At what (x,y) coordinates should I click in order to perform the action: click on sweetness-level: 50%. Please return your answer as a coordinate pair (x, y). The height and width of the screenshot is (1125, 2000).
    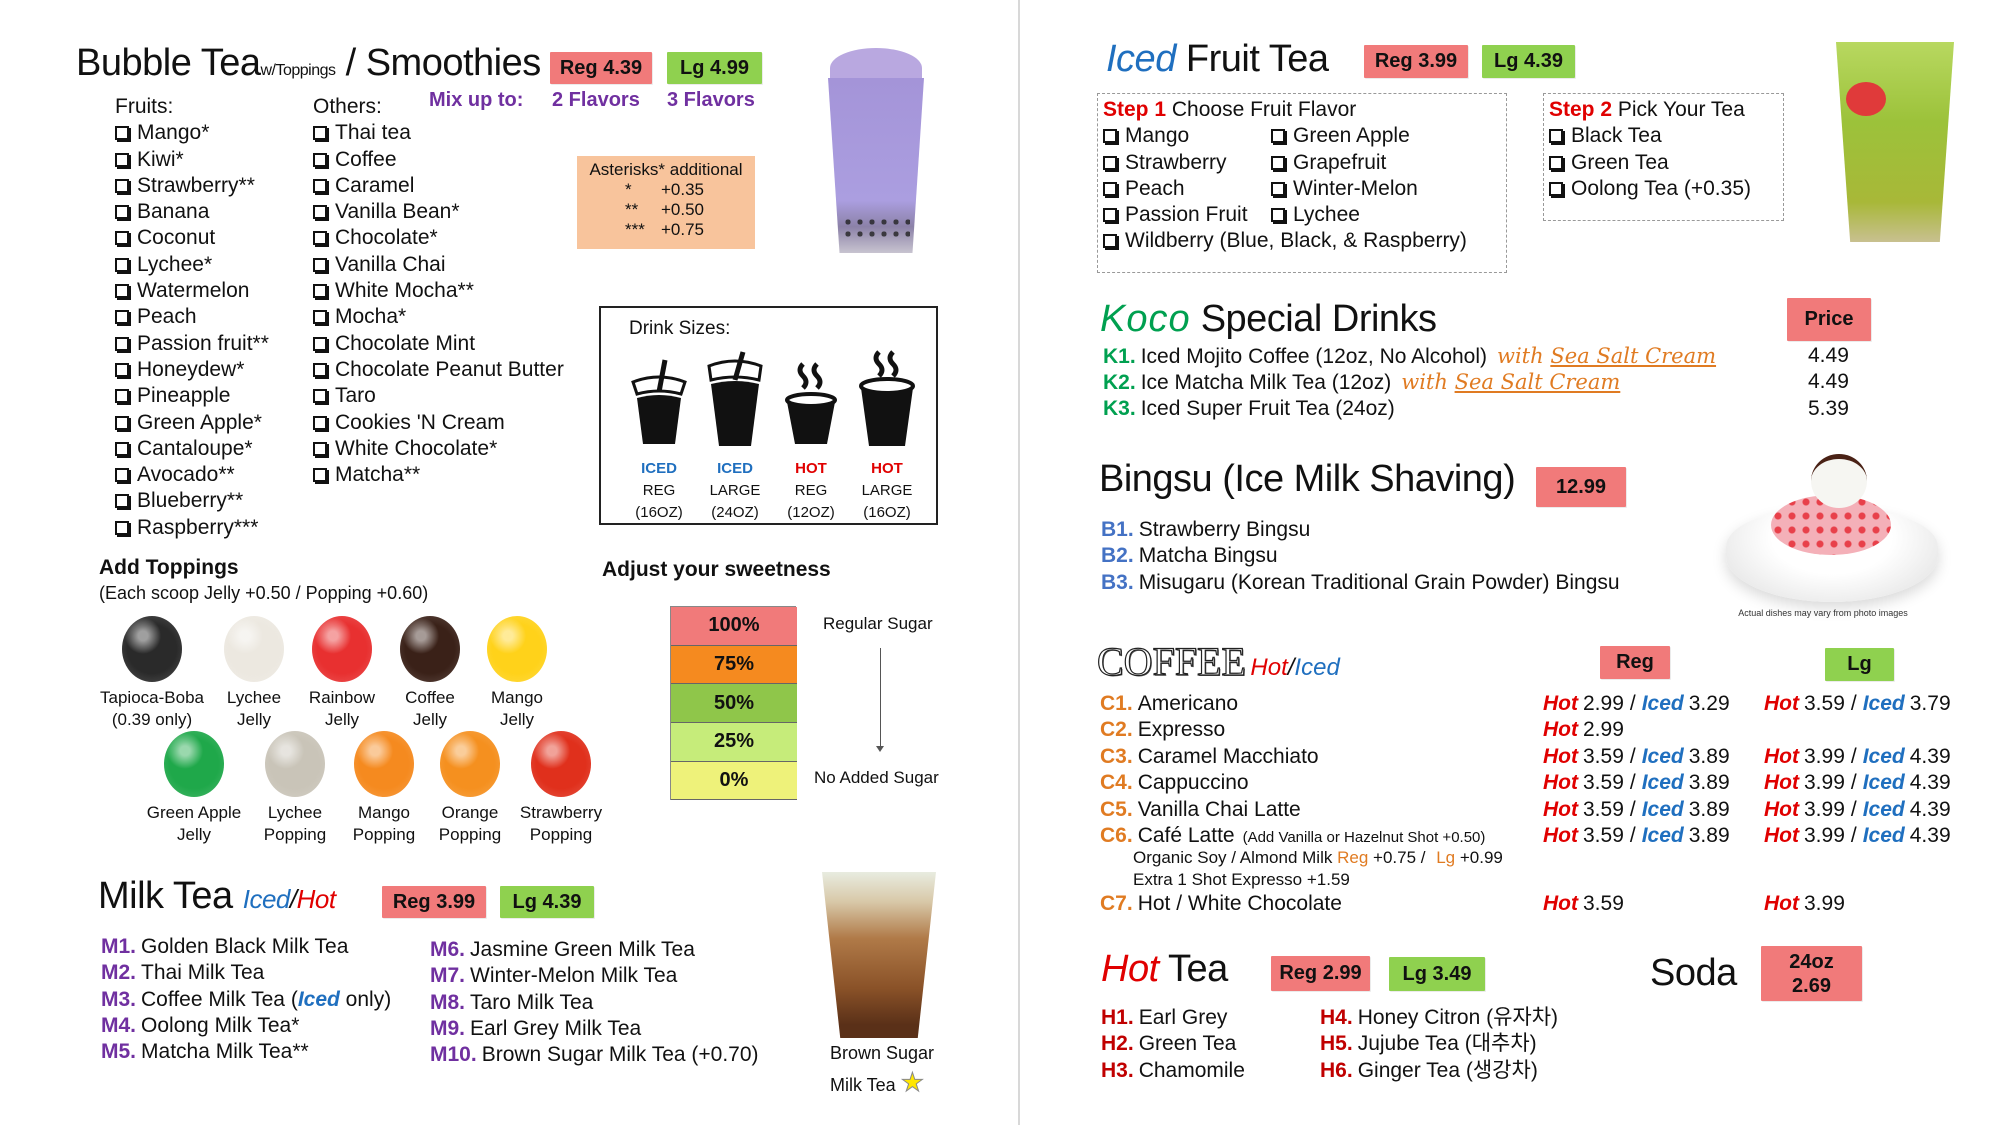
    Looking at the image, I should click on (734, 704).